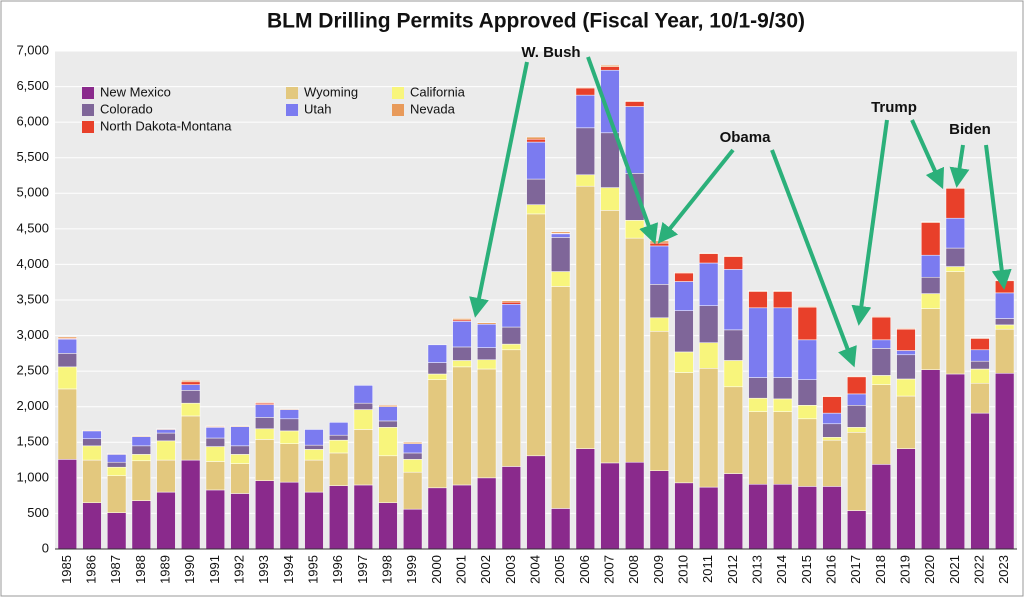  What do you see at coordinates (32, 298) in the screenshot?
I see `y-tick-label: 3,500` at bounding box center [32, 298].